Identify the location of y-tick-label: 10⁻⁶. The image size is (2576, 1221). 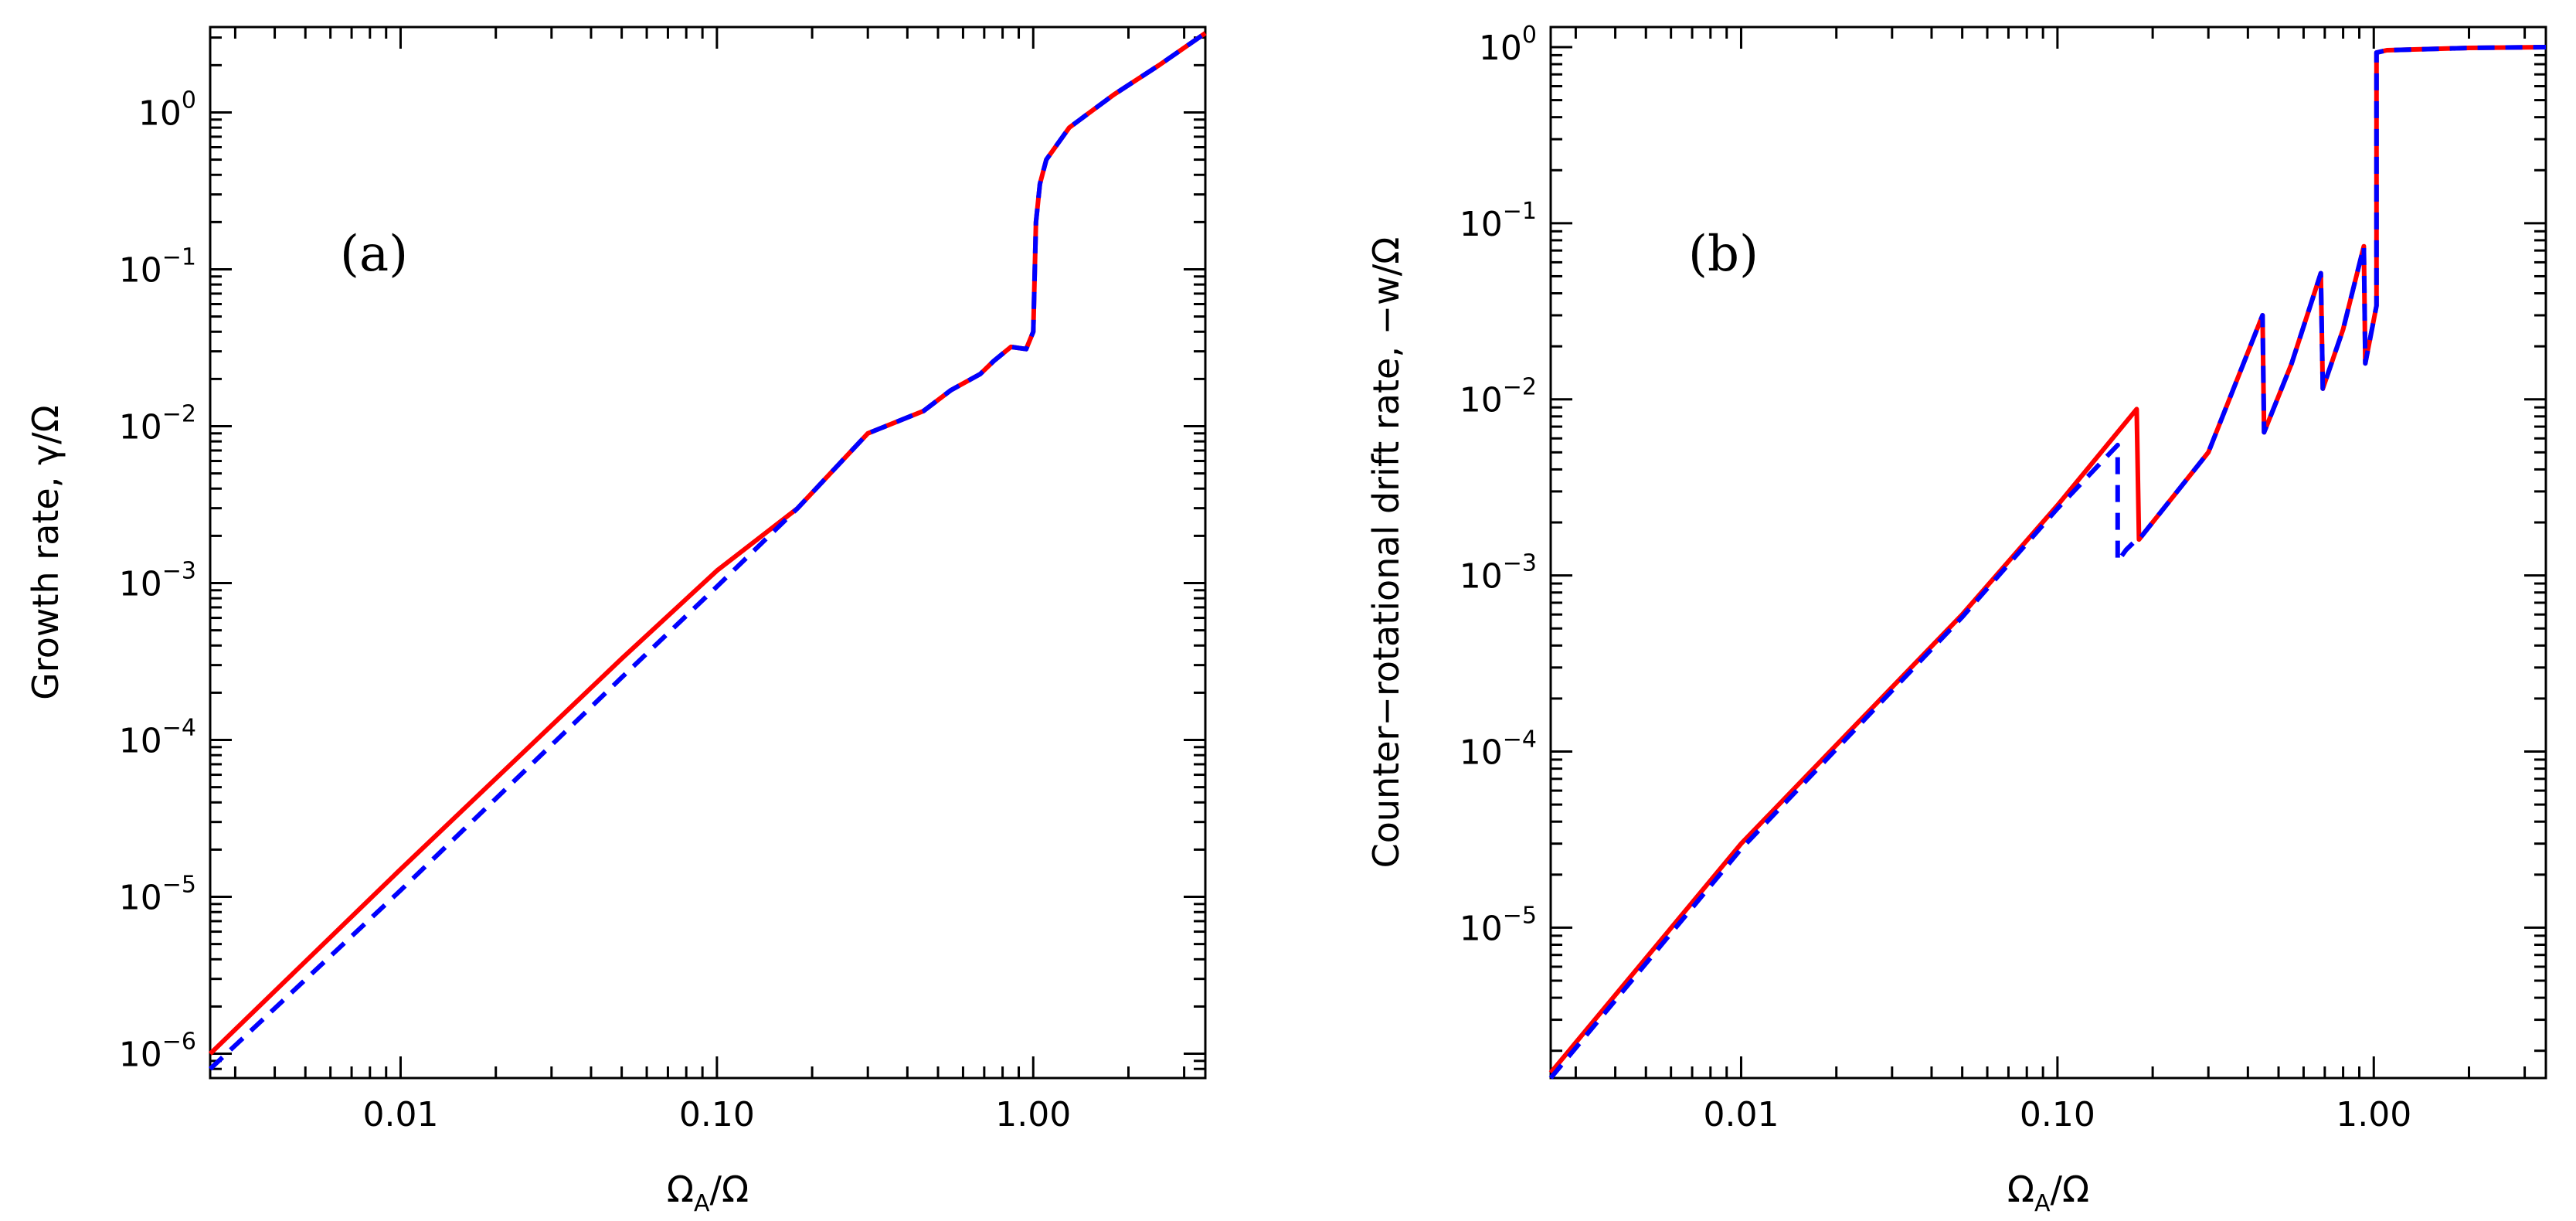
(157, 1052).